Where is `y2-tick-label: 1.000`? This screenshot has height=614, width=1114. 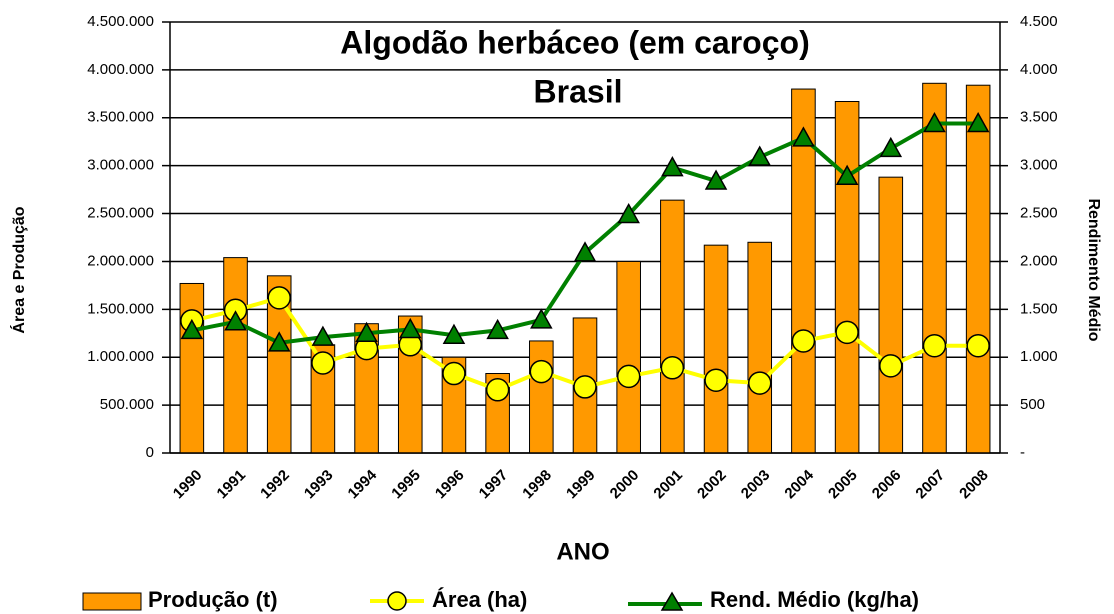
y2-tick-label: 1.000 is located at coordinates (1039, 356).